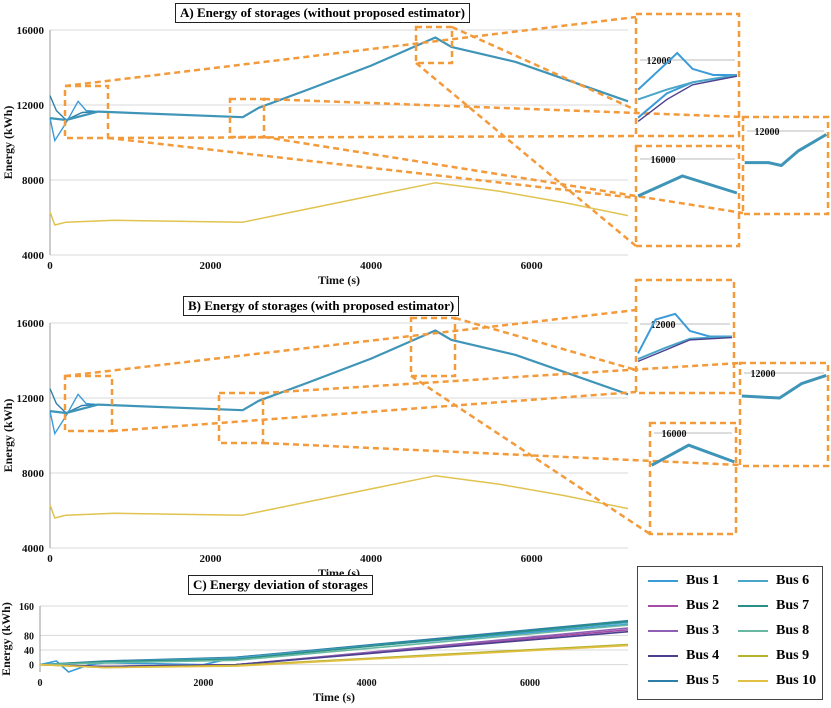 The image size is (831, 708). I want to click on panel-b-inset-peak-curve, so click(692, 455).